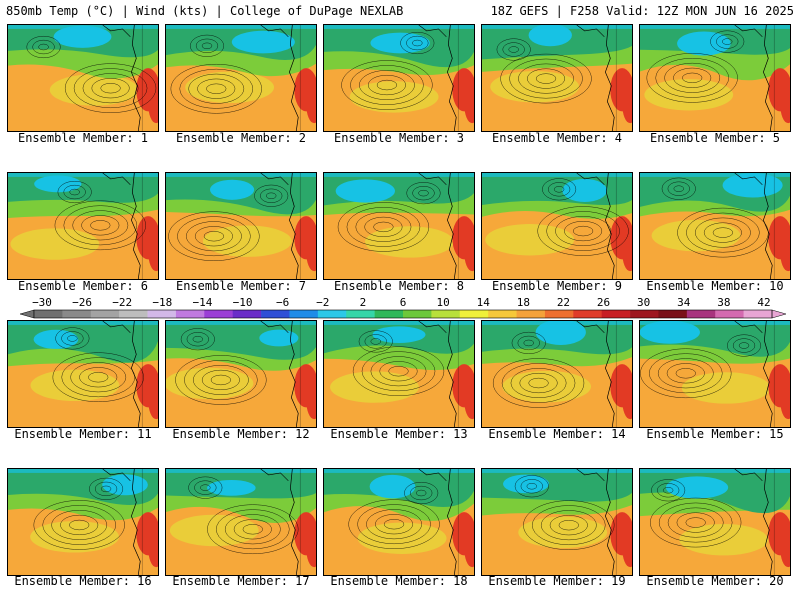 The height and width of the screenshot is (600, 800). Describe the element at coordinates (122, 302) in the screenshot. I see `colorbar-tick-label: −22` at that location.